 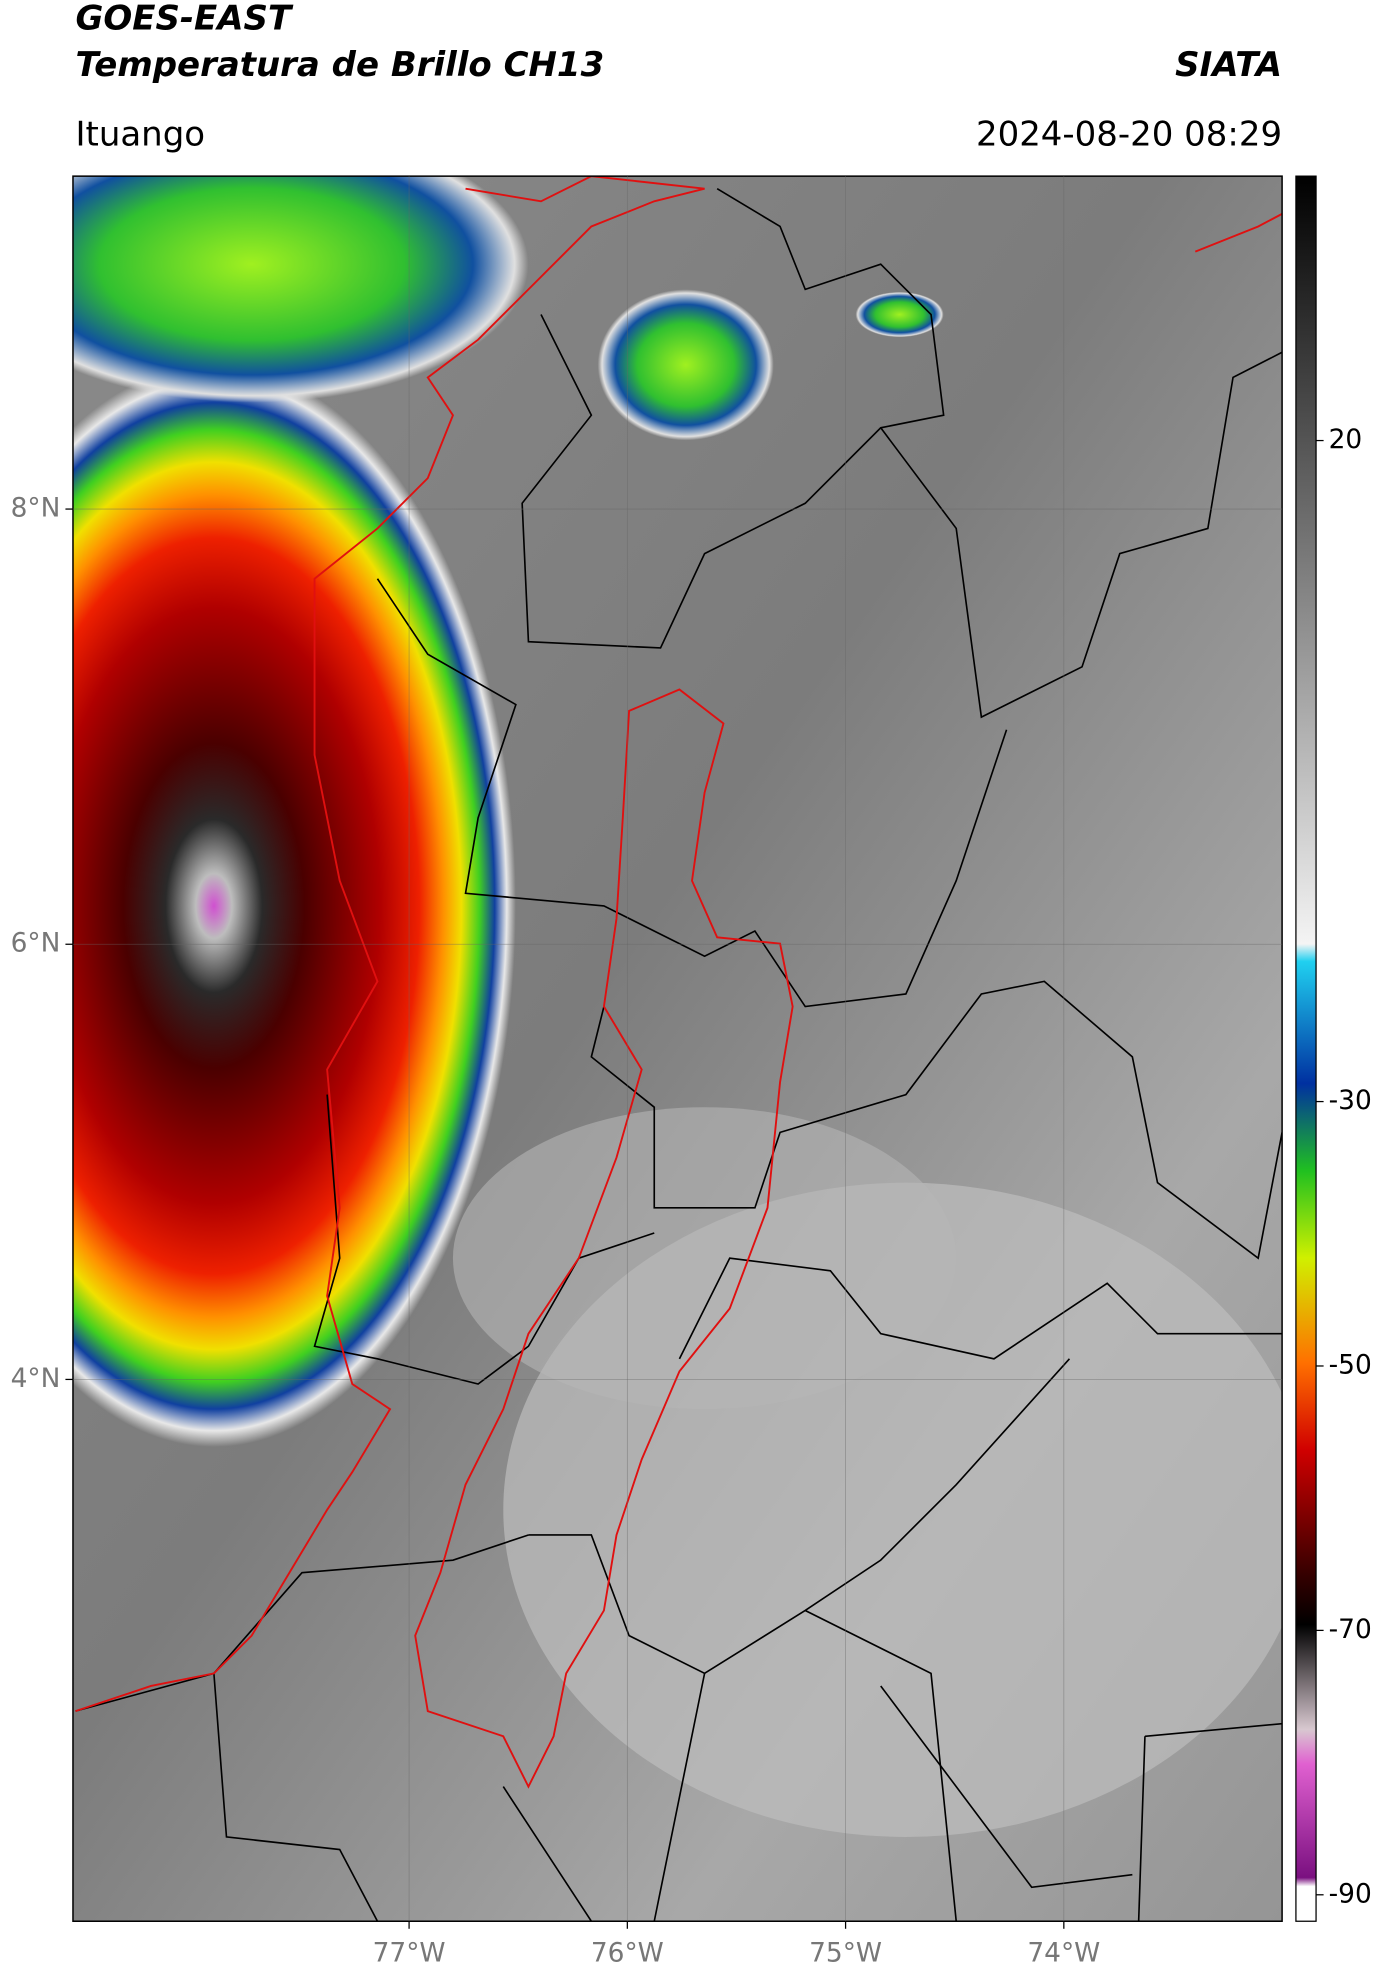 I want to click on y-tick-label: 8°N, so click(x=36, y=508).